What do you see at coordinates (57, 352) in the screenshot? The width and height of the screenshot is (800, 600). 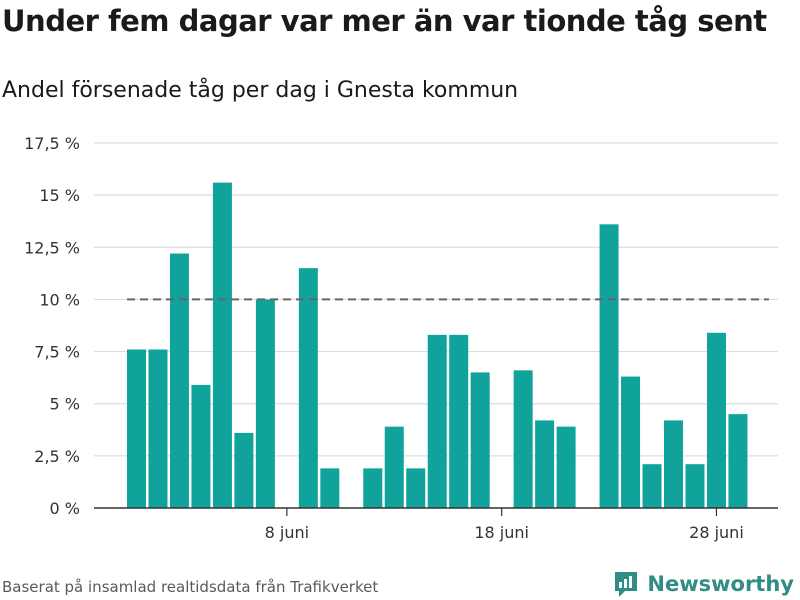 I see `y-tick-label: 7,5 %` at bounding box center [57, 352].